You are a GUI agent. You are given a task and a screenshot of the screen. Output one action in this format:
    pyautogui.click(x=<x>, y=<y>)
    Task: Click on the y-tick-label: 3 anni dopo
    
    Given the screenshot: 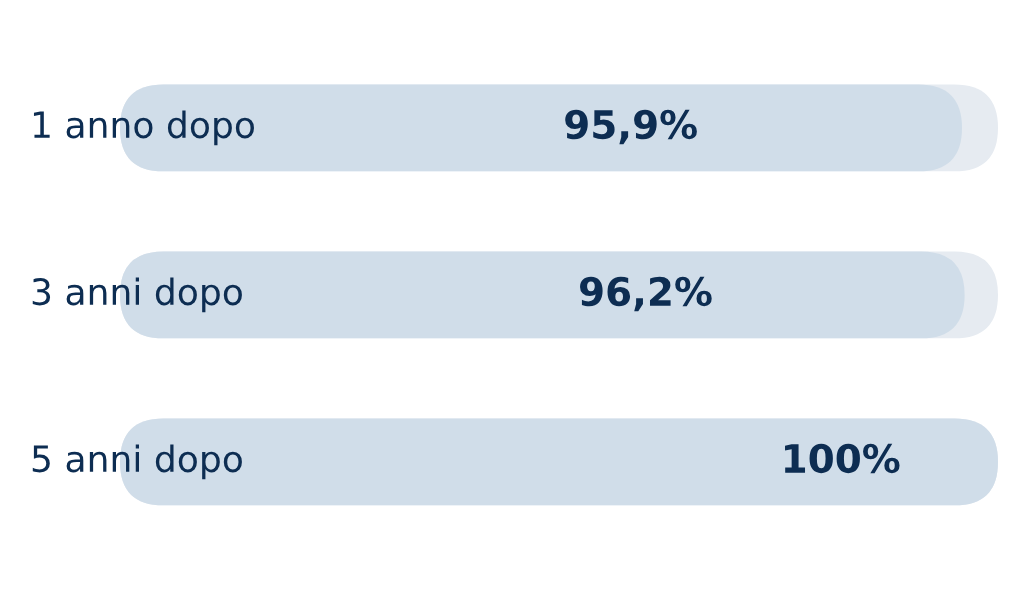 What is the action you would take?
    pyautogui.click(x=137, y=295)
    